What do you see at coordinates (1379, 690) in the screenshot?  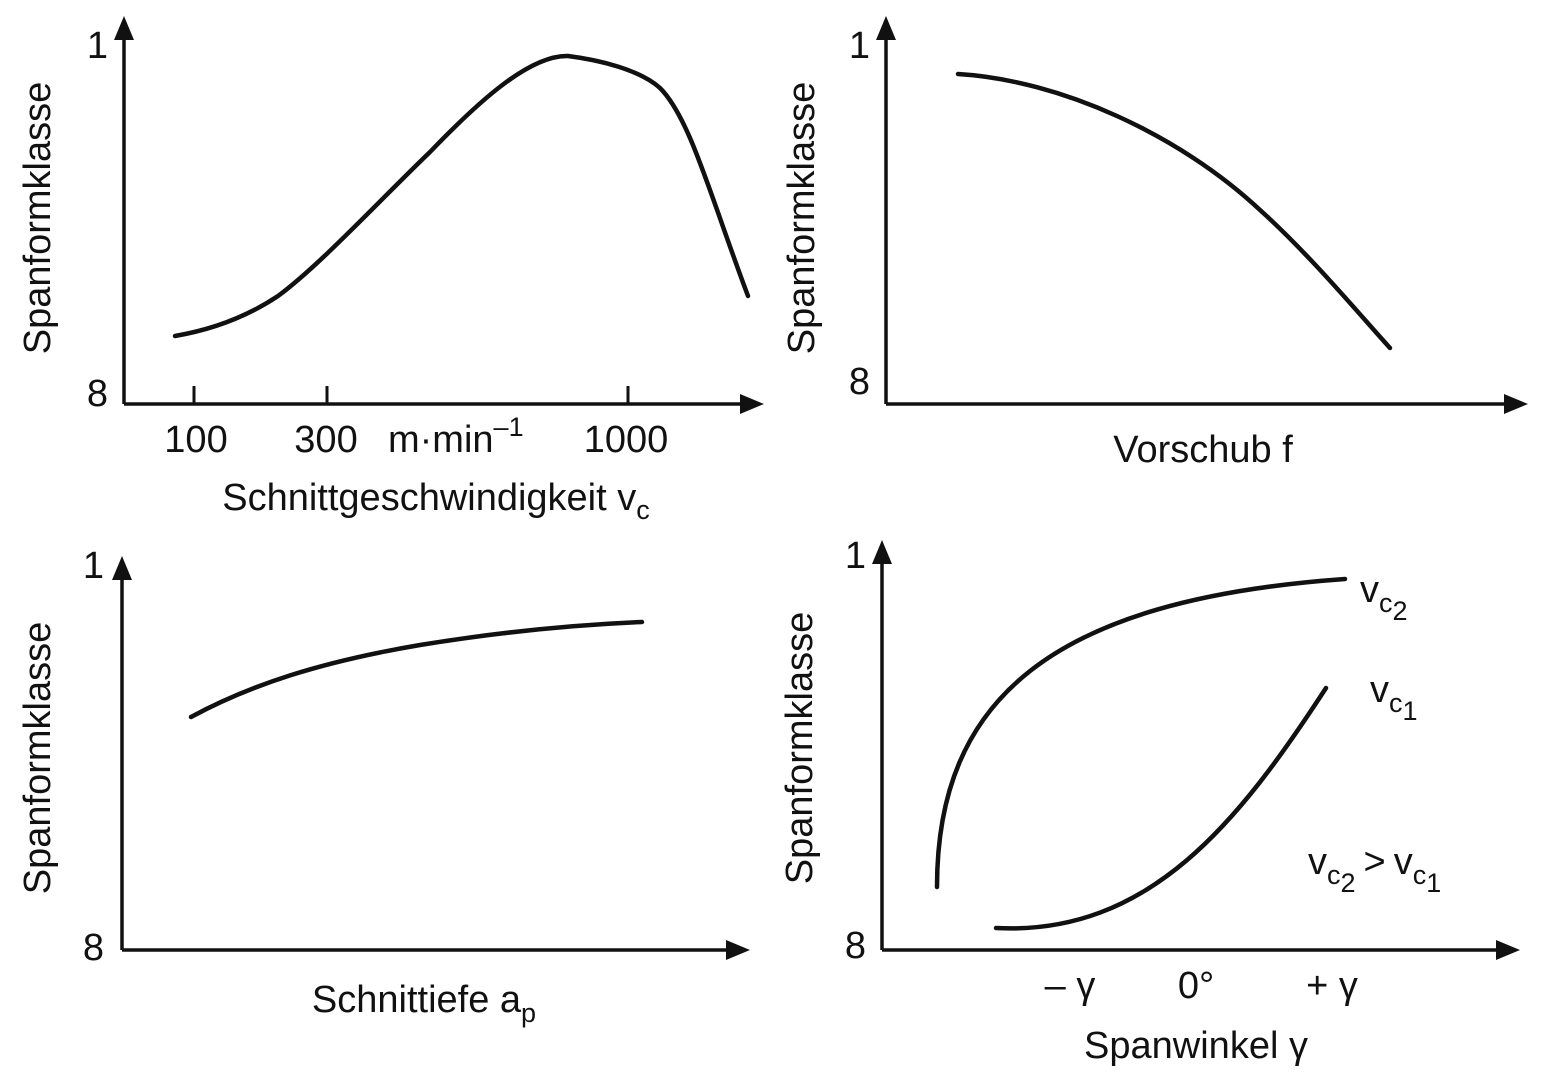 I see `series-label-vc1-v: v` at bounding box center [1379, 690].